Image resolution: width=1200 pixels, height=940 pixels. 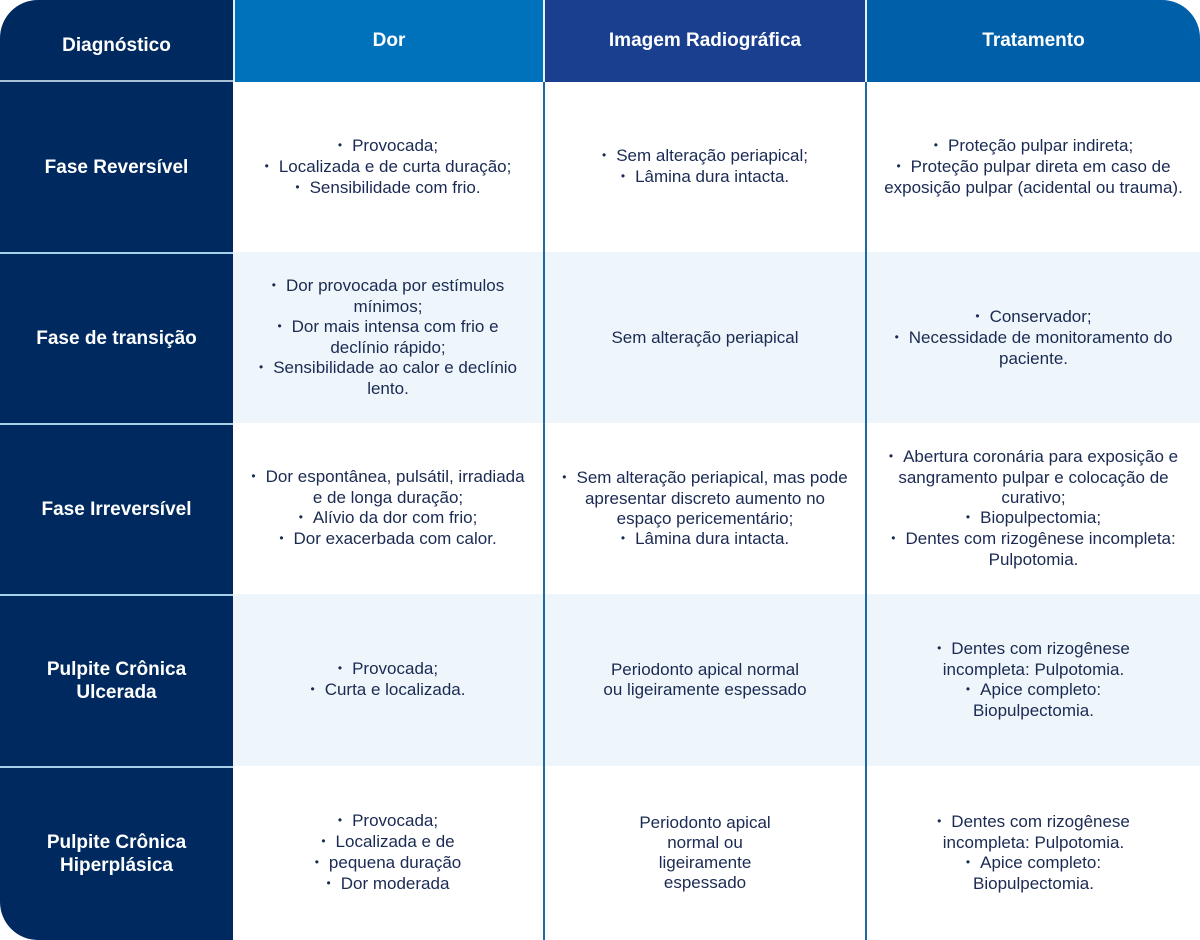 I want to click on list-item: Localizada e de curta duração;, so click(x=388, y=167).